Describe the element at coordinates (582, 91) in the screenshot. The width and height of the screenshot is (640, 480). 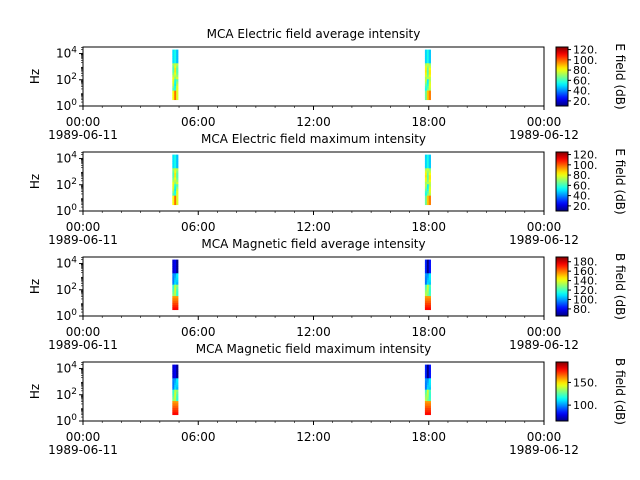
I see `colorbar-tick-label: 40.` at that location.